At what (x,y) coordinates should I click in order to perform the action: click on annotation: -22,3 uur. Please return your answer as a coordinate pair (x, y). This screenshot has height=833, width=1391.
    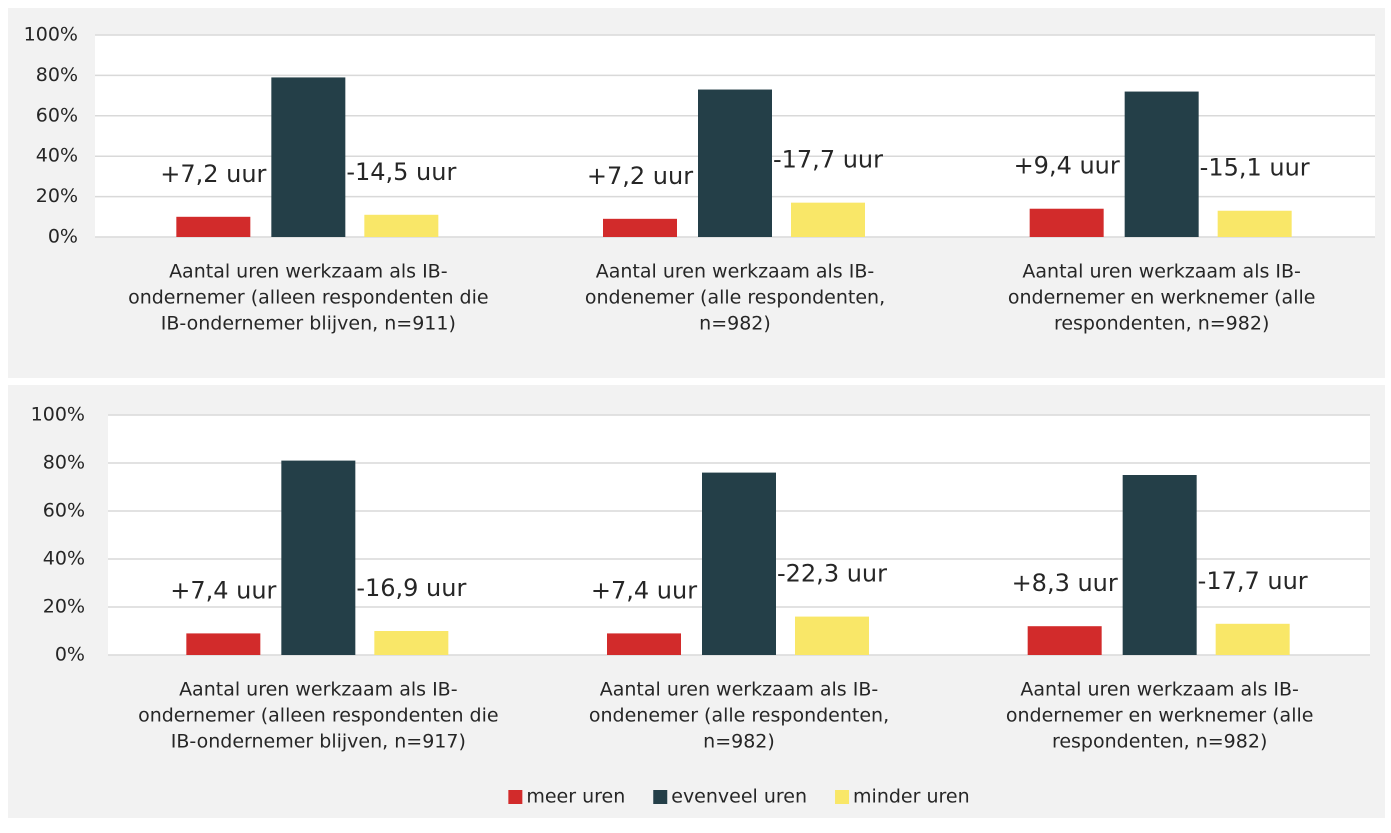
    Looking at the image, I should click on (832, 574).